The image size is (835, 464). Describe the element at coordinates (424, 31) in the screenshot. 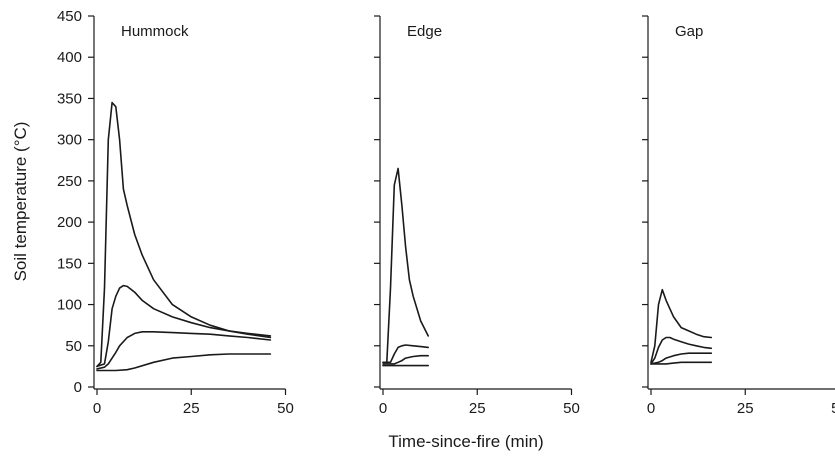

I see `edge-panel-title: Edge` at that location.